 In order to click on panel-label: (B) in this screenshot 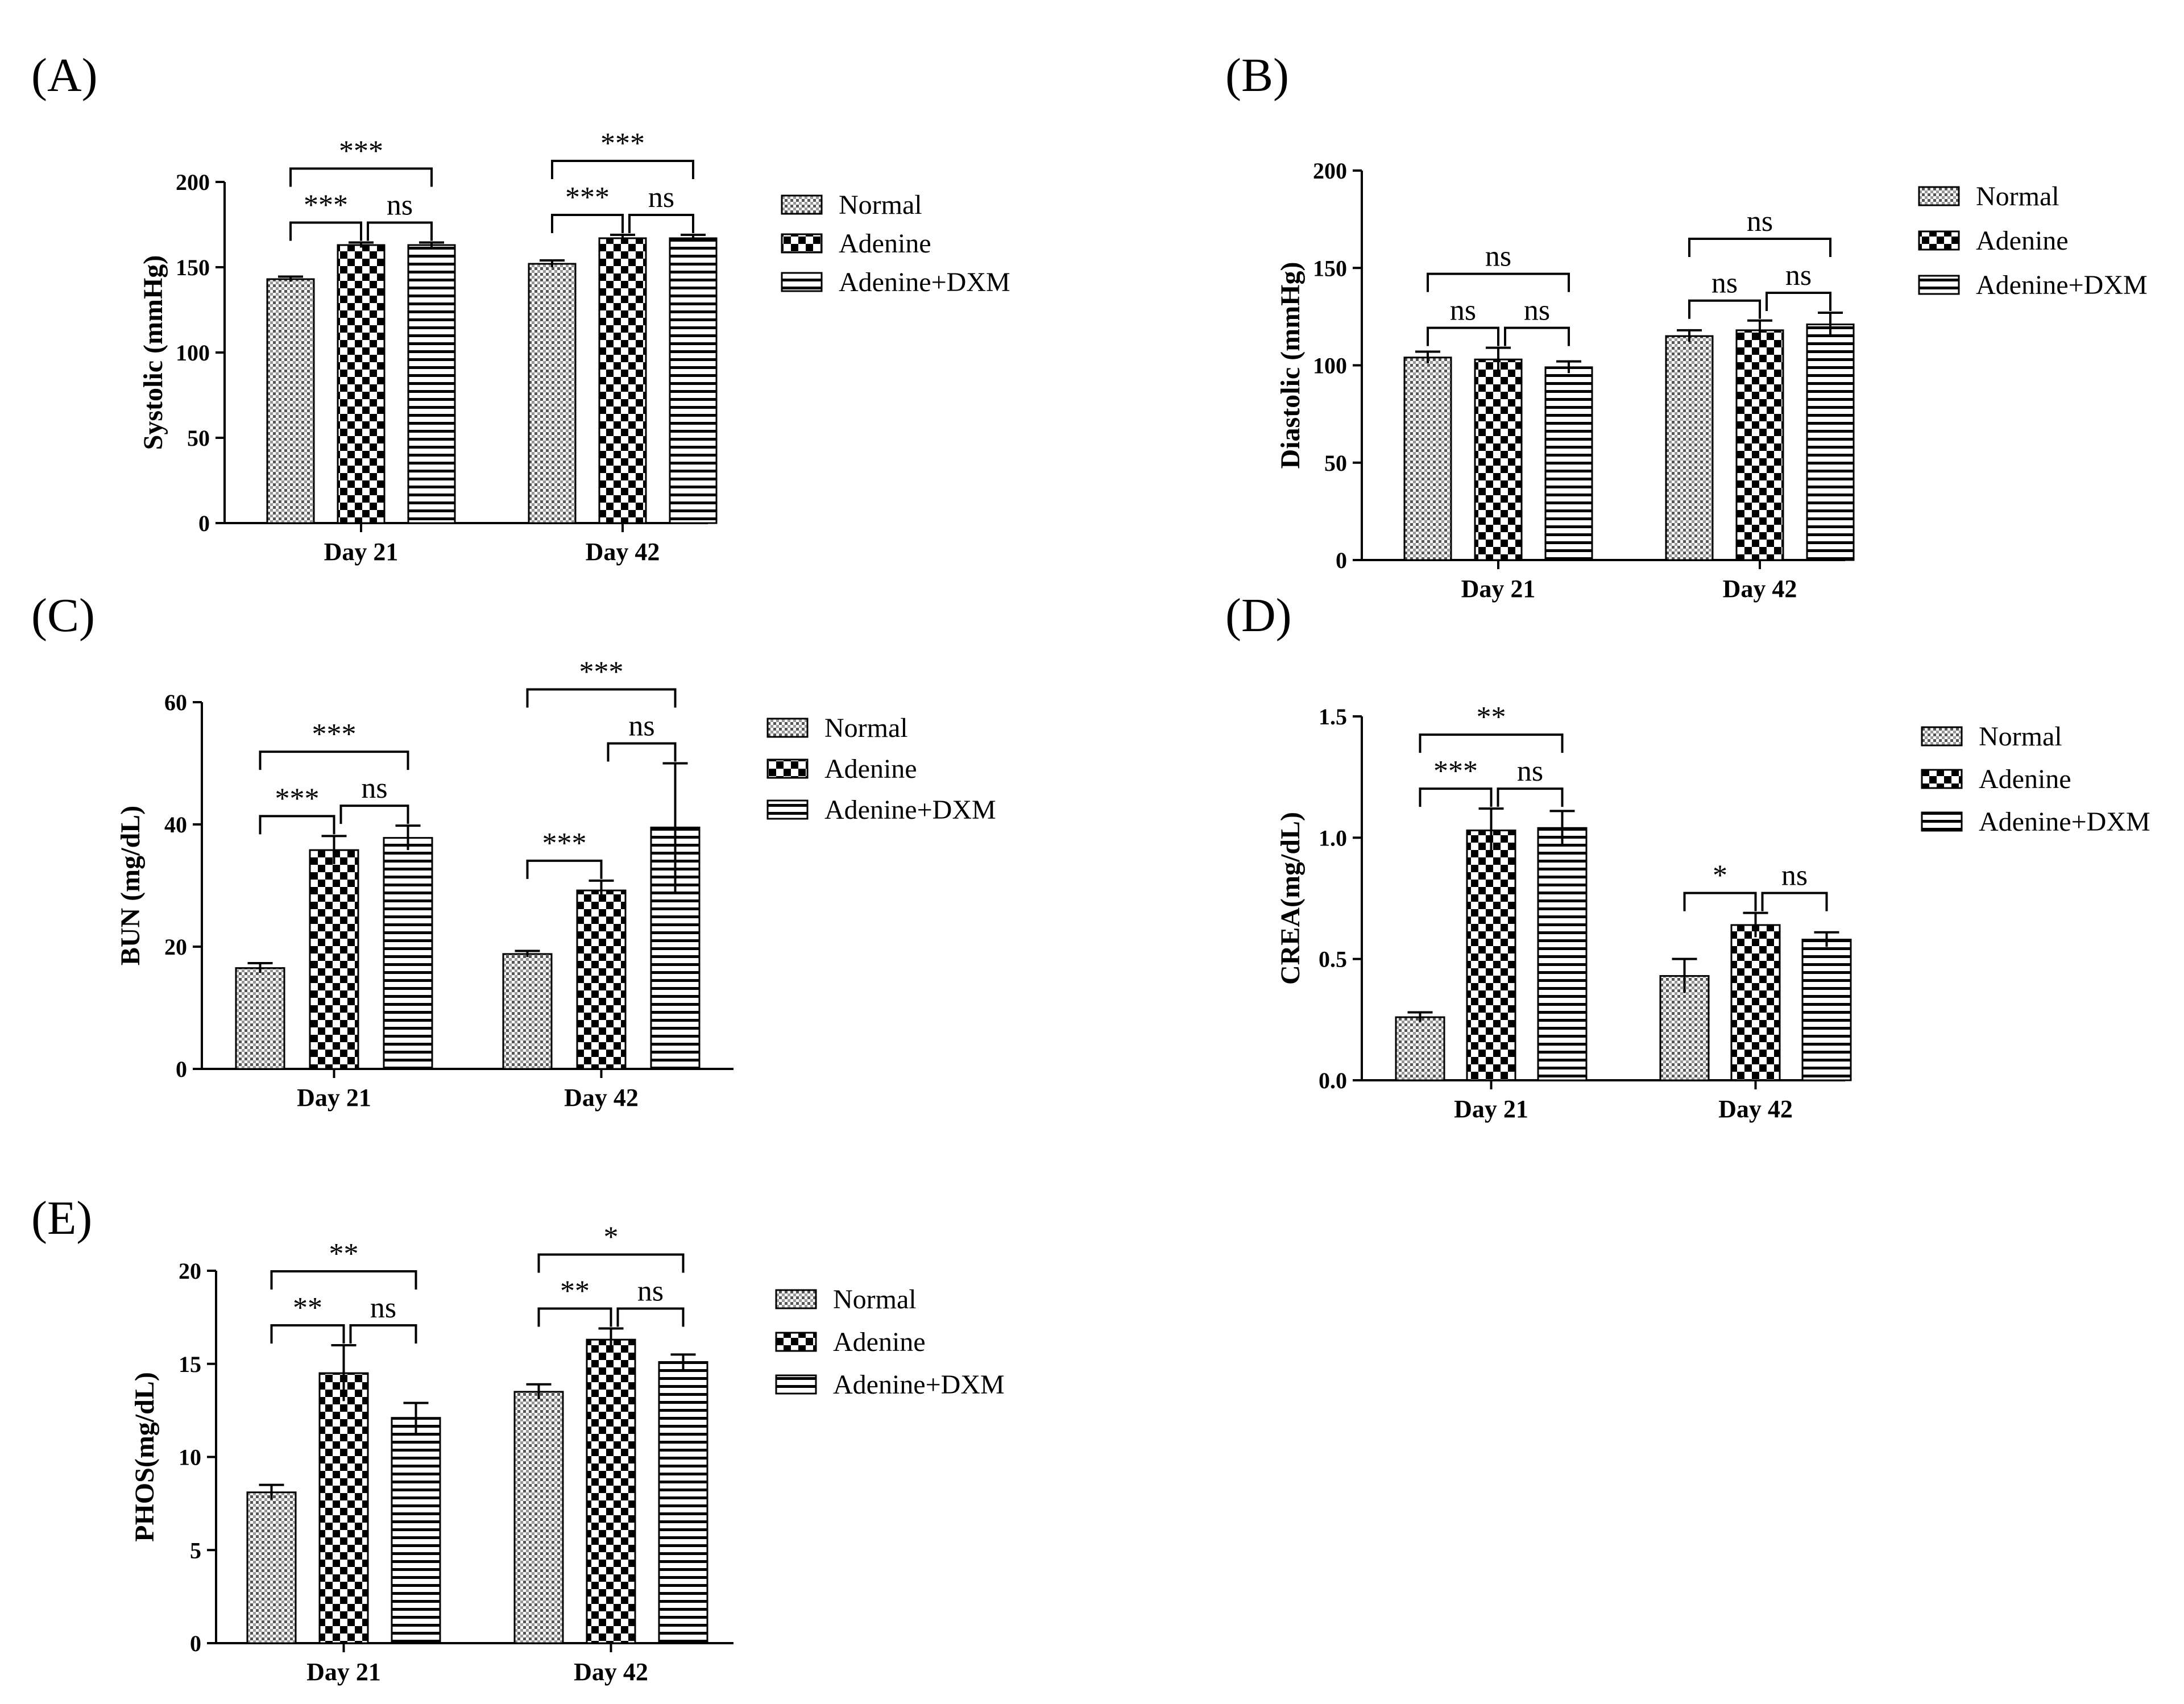, I will do `click(1257, 75)`.